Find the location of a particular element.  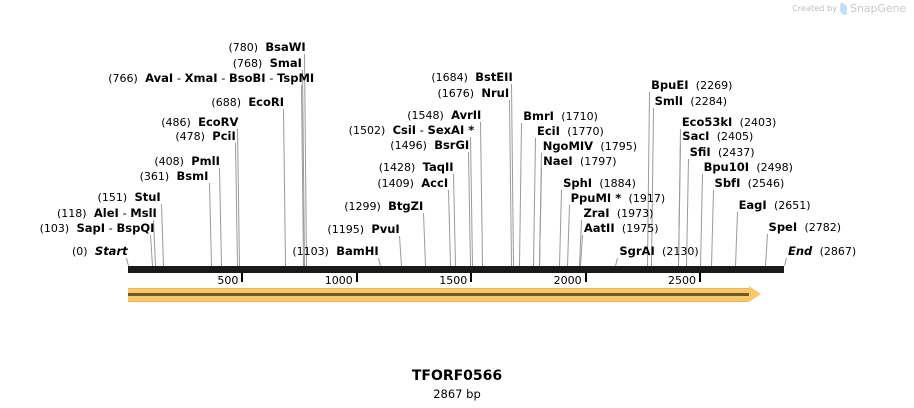

page-title: TFORF0566 is located at coordinates (457, 376).